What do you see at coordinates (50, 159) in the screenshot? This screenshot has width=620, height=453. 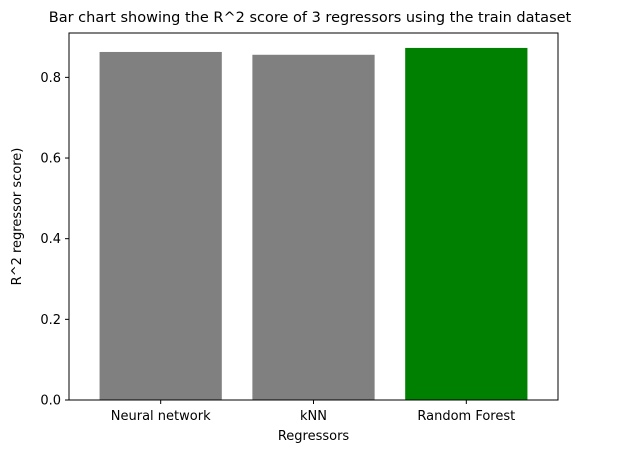 I see `y-tick-label: 0.6` at bounding box center [50, 159].